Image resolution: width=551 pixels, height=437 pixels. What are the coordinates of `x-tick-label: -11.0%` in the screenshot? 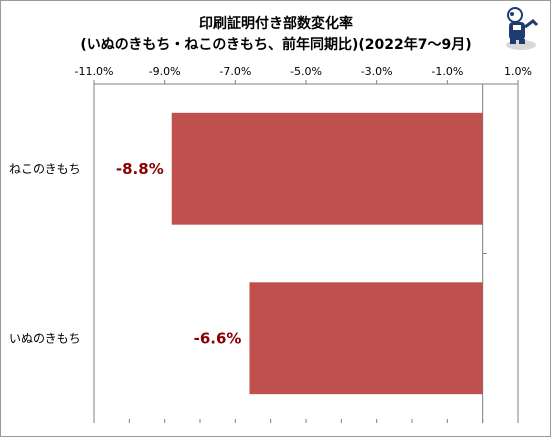 It's located at (94, 71).